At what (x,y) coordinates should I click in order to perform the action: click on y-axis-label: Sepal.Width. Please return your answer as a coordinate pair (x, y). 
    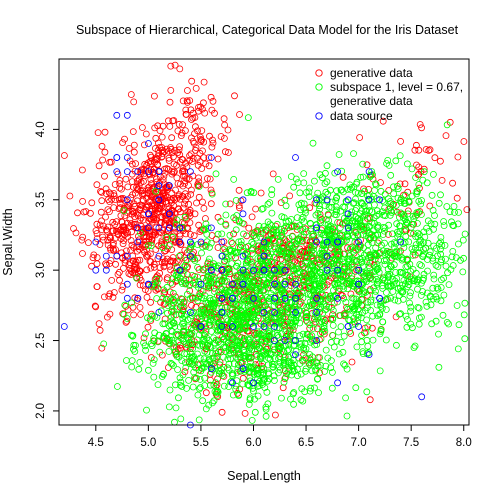
    Looking at the image, I should click on (8, 241).